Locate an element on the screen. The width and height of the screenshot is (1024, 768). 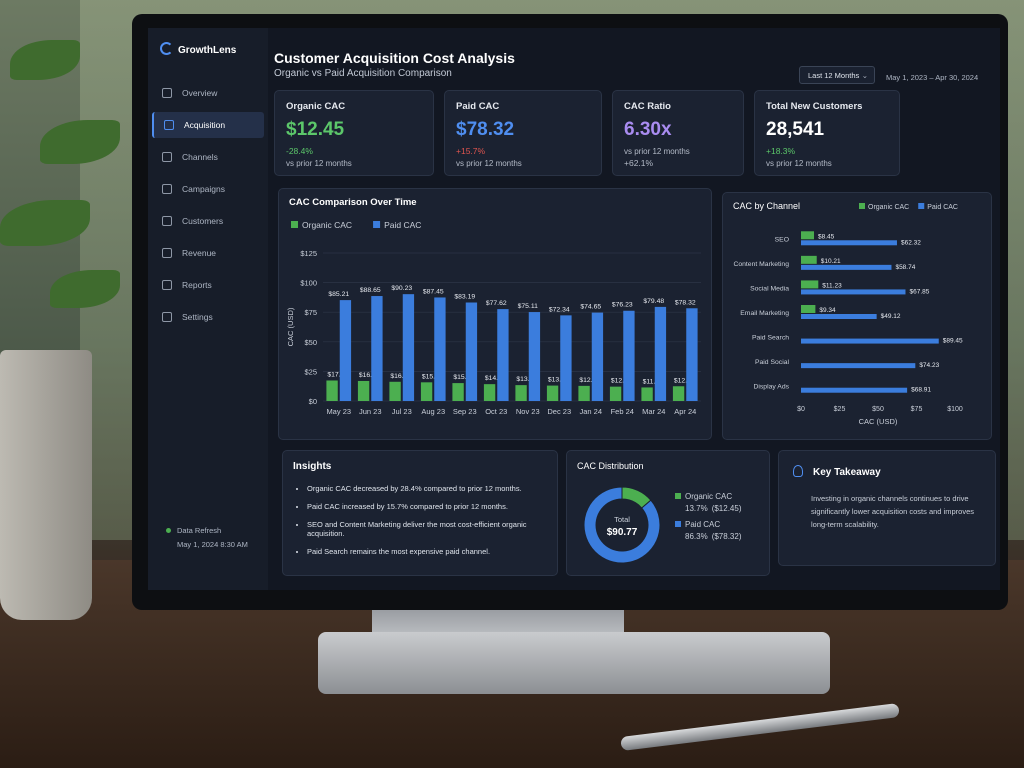
nav-item: Revenue is located at coordinates (208, 253).